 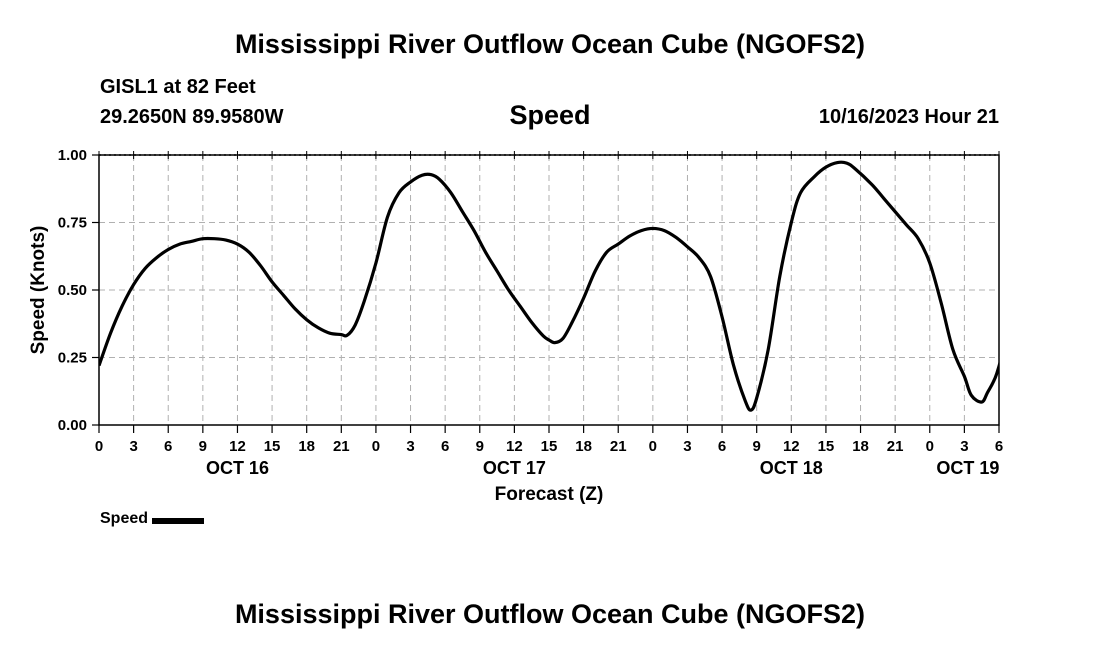 I want to click on legend: Speed, so click(x=152, y=519).